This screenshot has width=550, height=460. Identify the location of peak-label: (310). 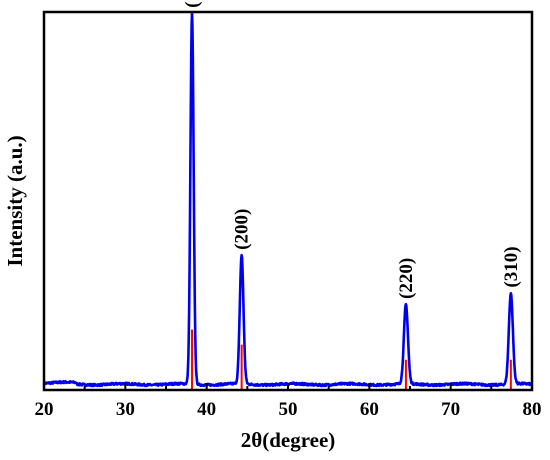
(511, 266).